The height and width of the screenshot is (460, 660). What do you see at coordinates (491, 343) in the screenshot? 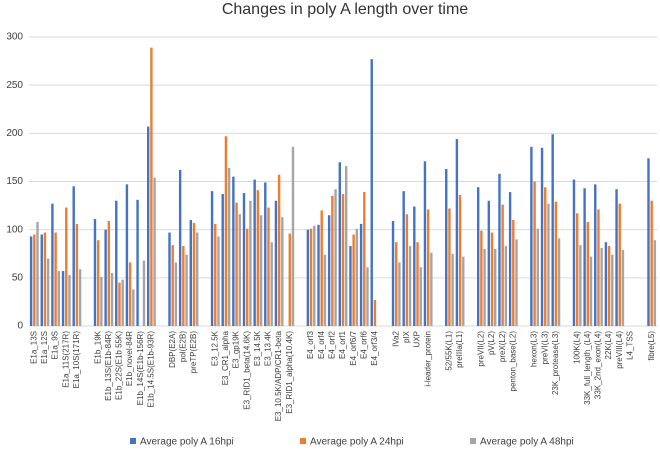
I see `x-tick-label: pV(L2)` at bounding box center [491, 343].